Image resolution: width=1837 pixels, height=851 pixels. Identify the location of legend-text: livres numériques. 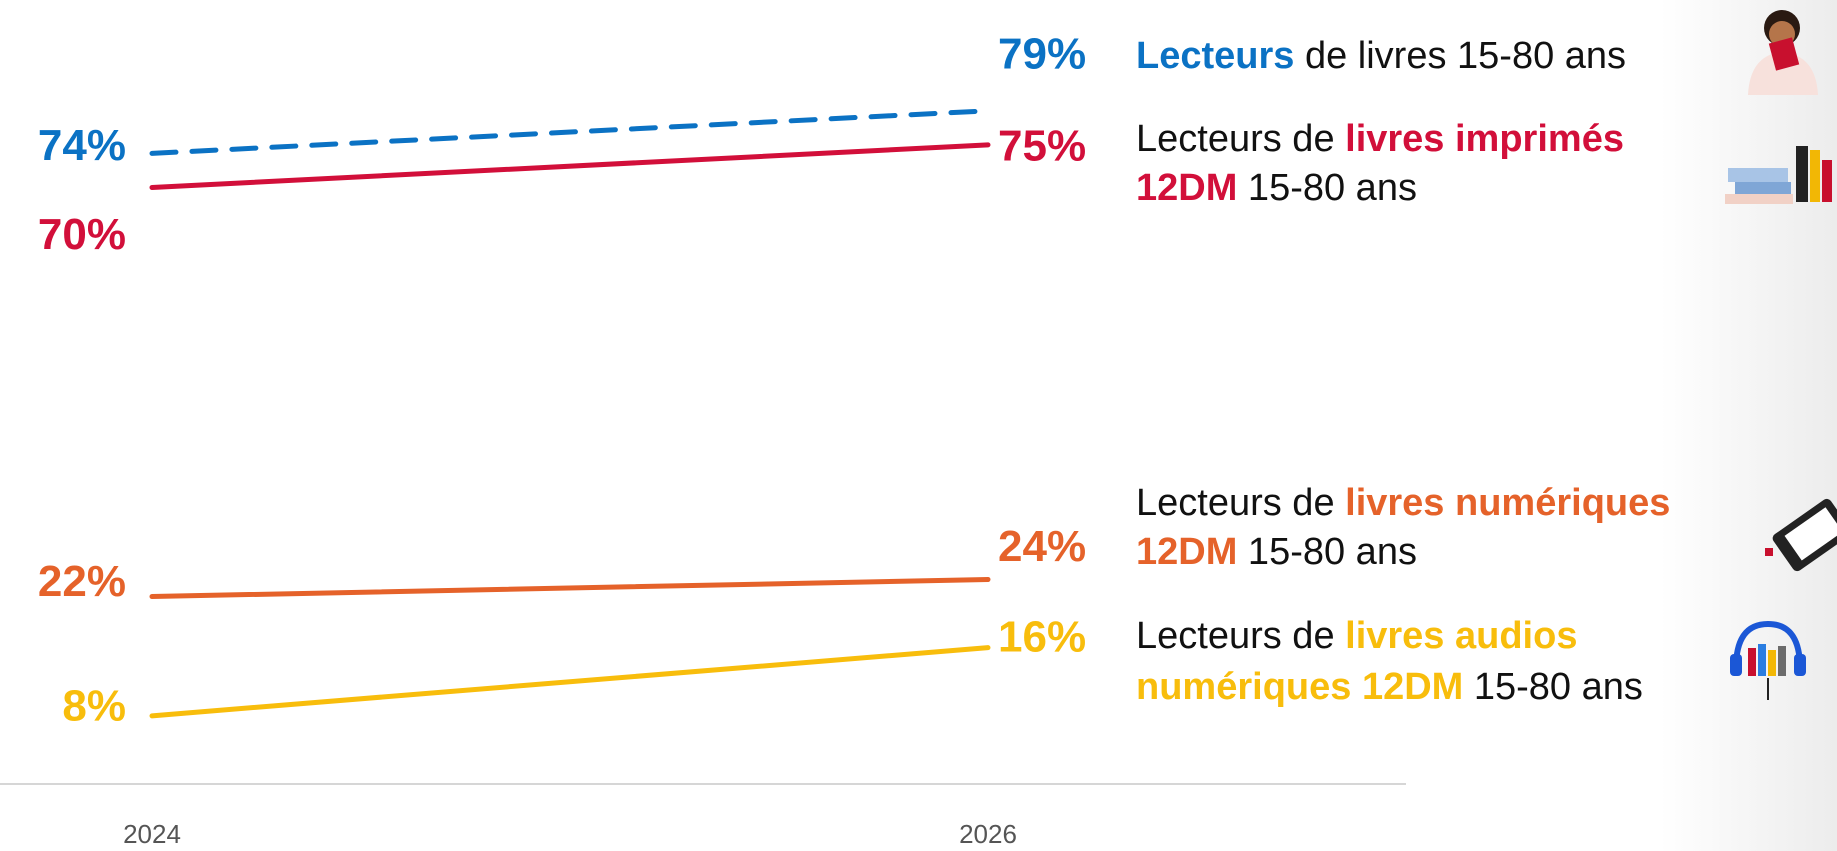
(1507, 503).